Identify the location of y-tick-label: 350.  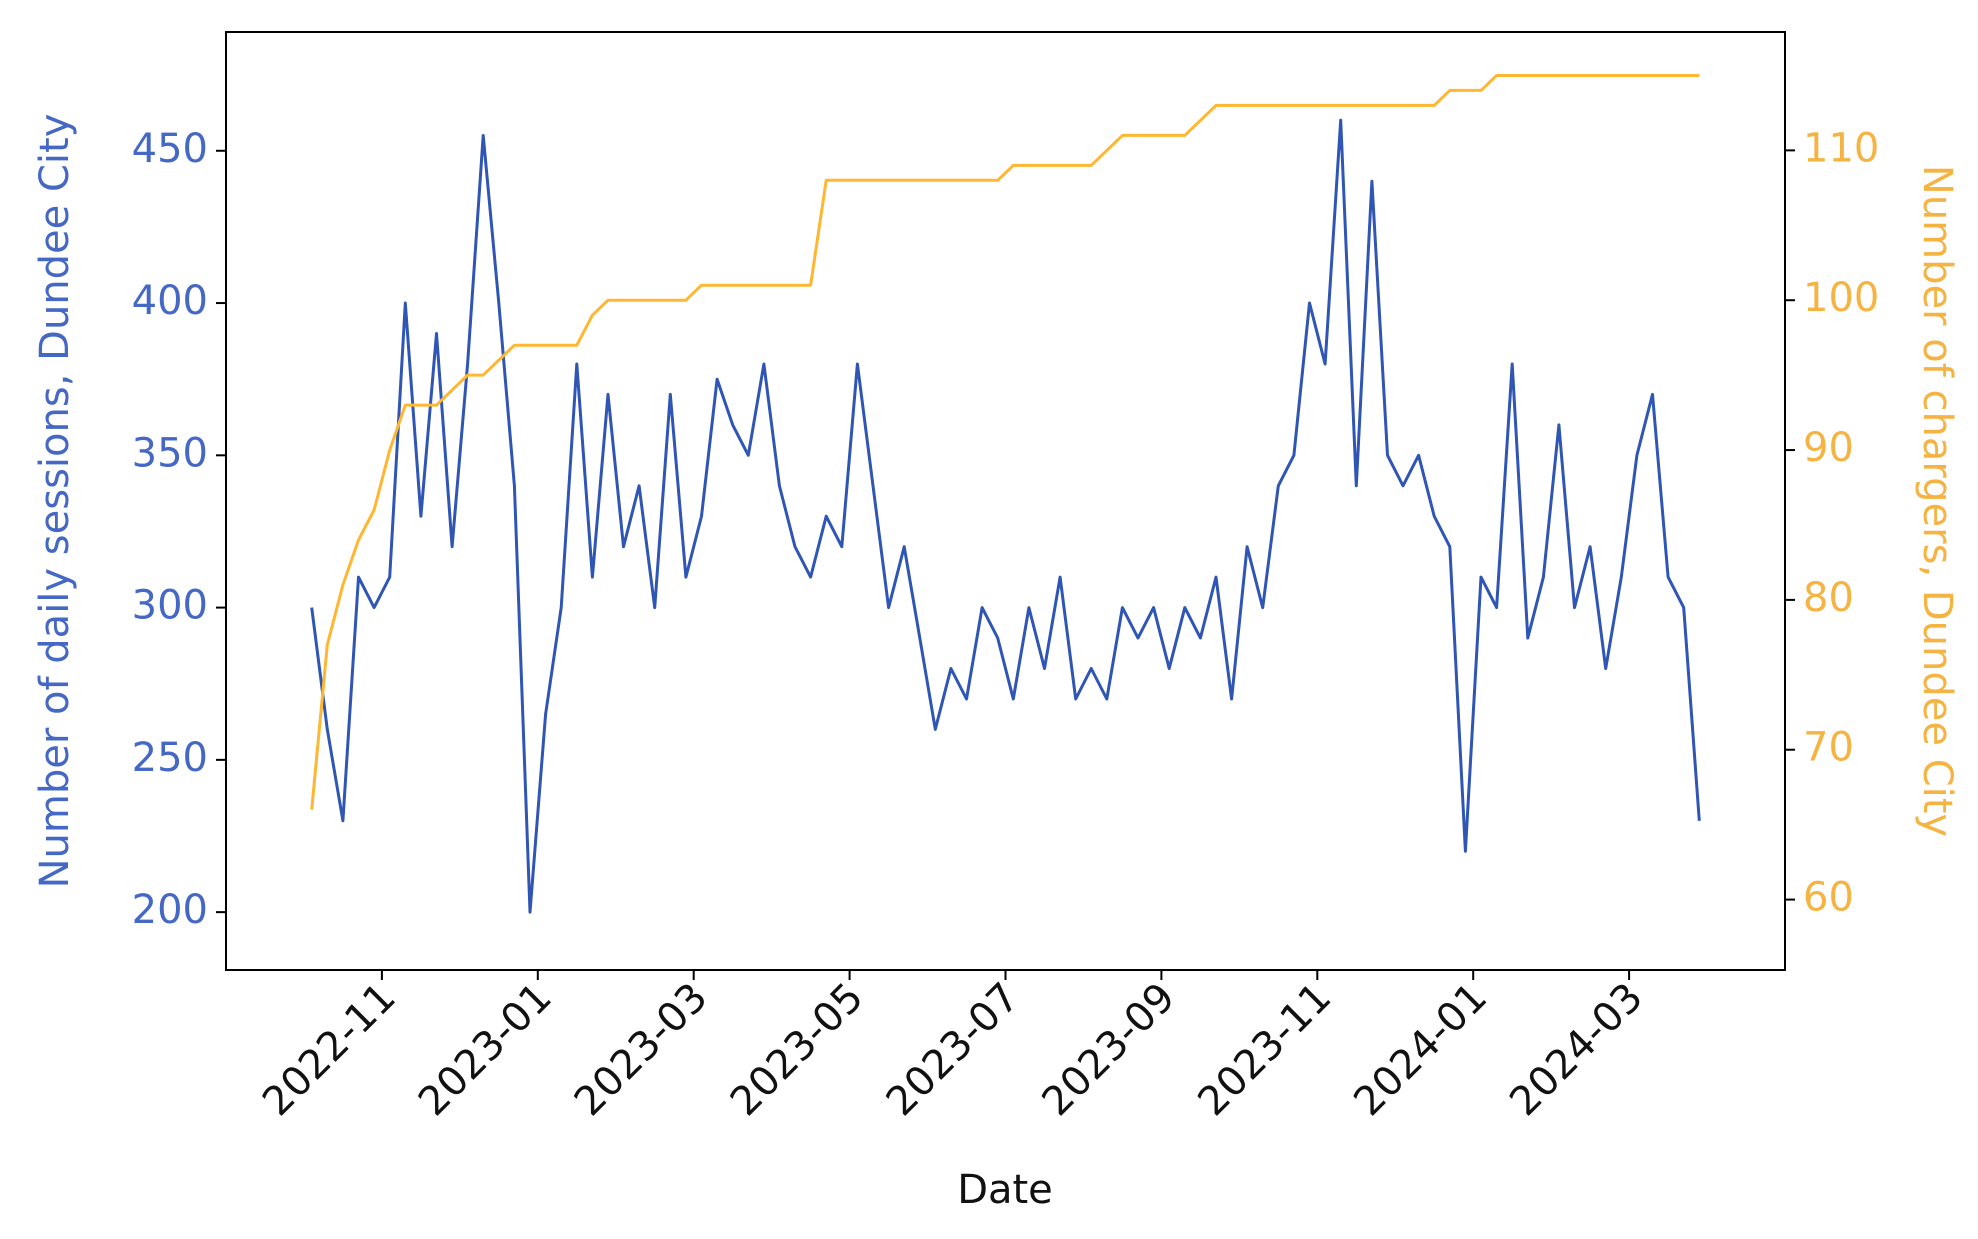
(170, 453).